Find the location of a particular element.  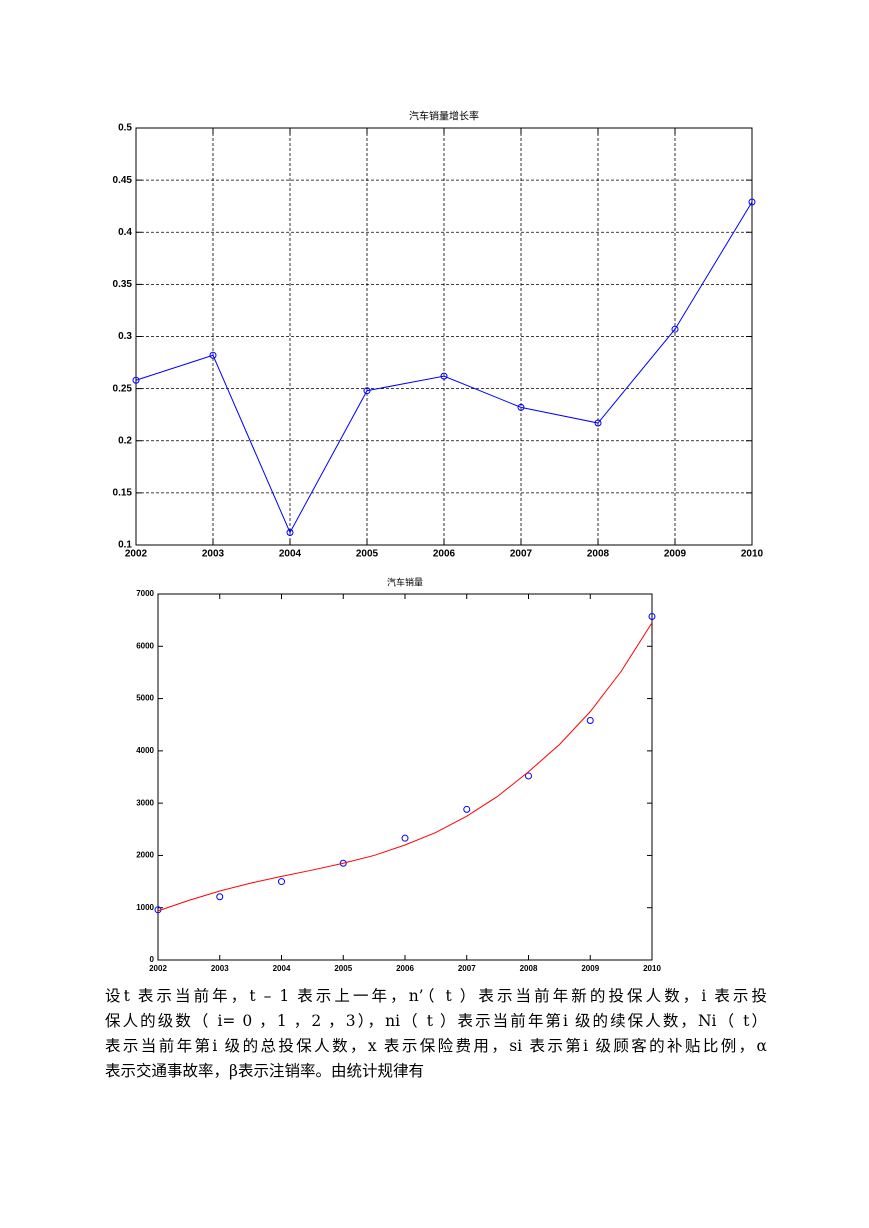

chart-title: 汽车销量增长率 is located at coordinates (444, 116).